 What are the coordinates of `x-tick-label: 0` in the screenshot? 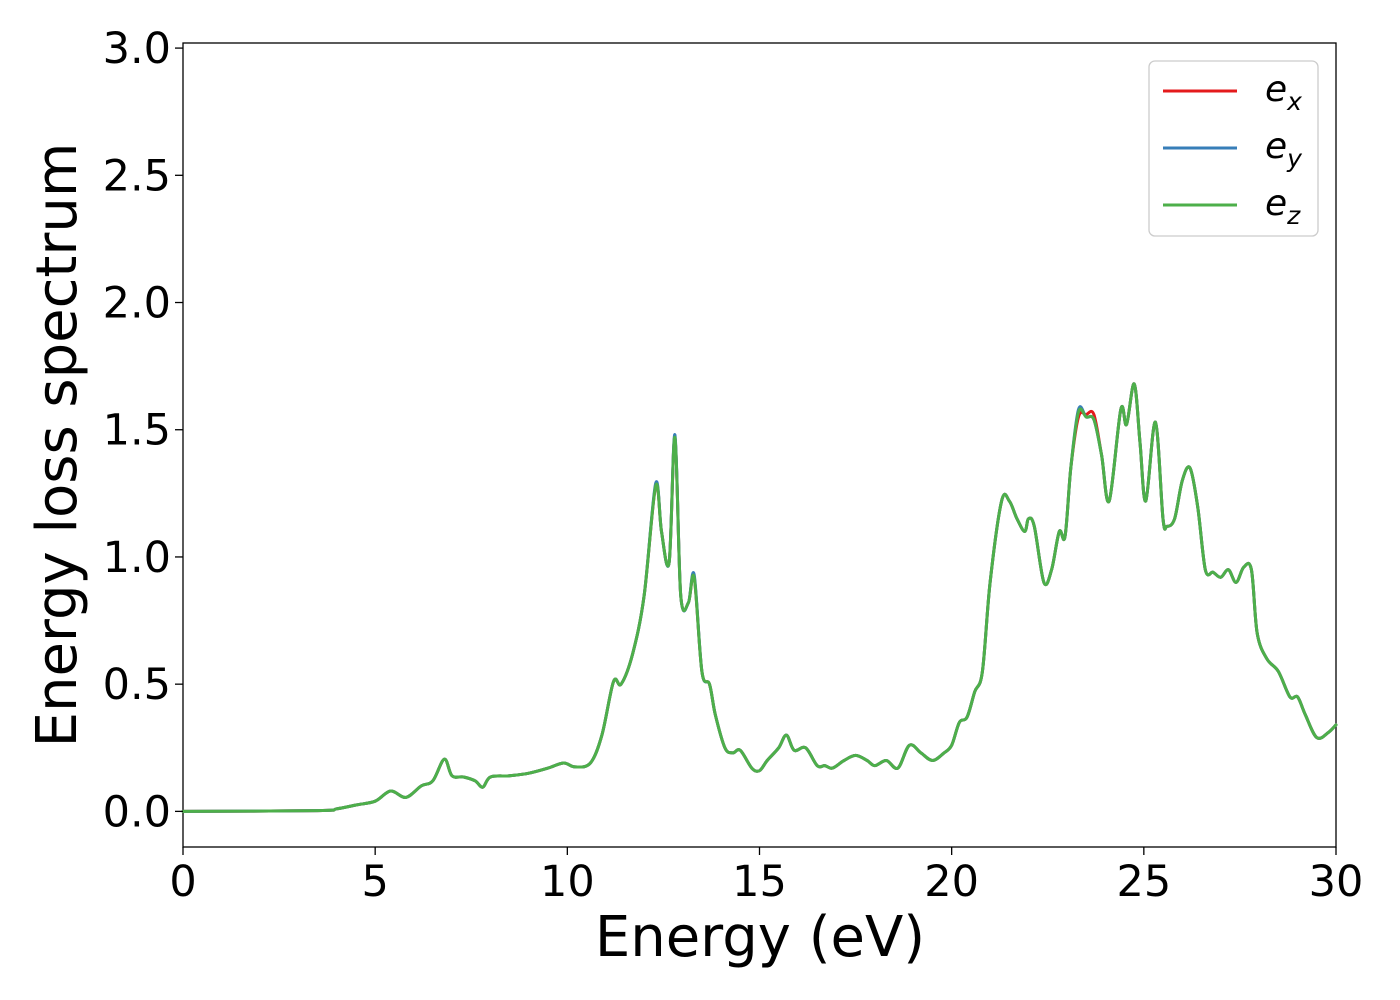 It's located at (182, 882).